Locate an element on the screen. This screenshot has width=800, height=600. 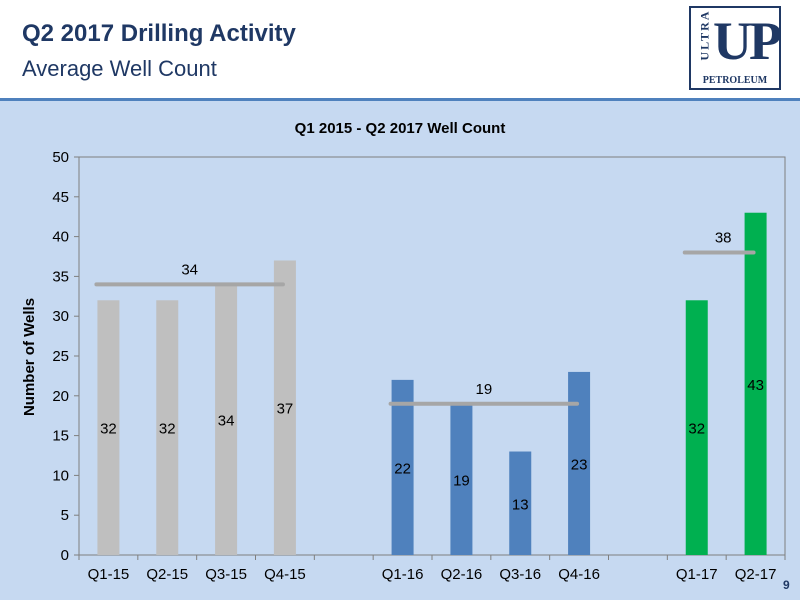
average-label: 34 is located at coordinates (189, 269).